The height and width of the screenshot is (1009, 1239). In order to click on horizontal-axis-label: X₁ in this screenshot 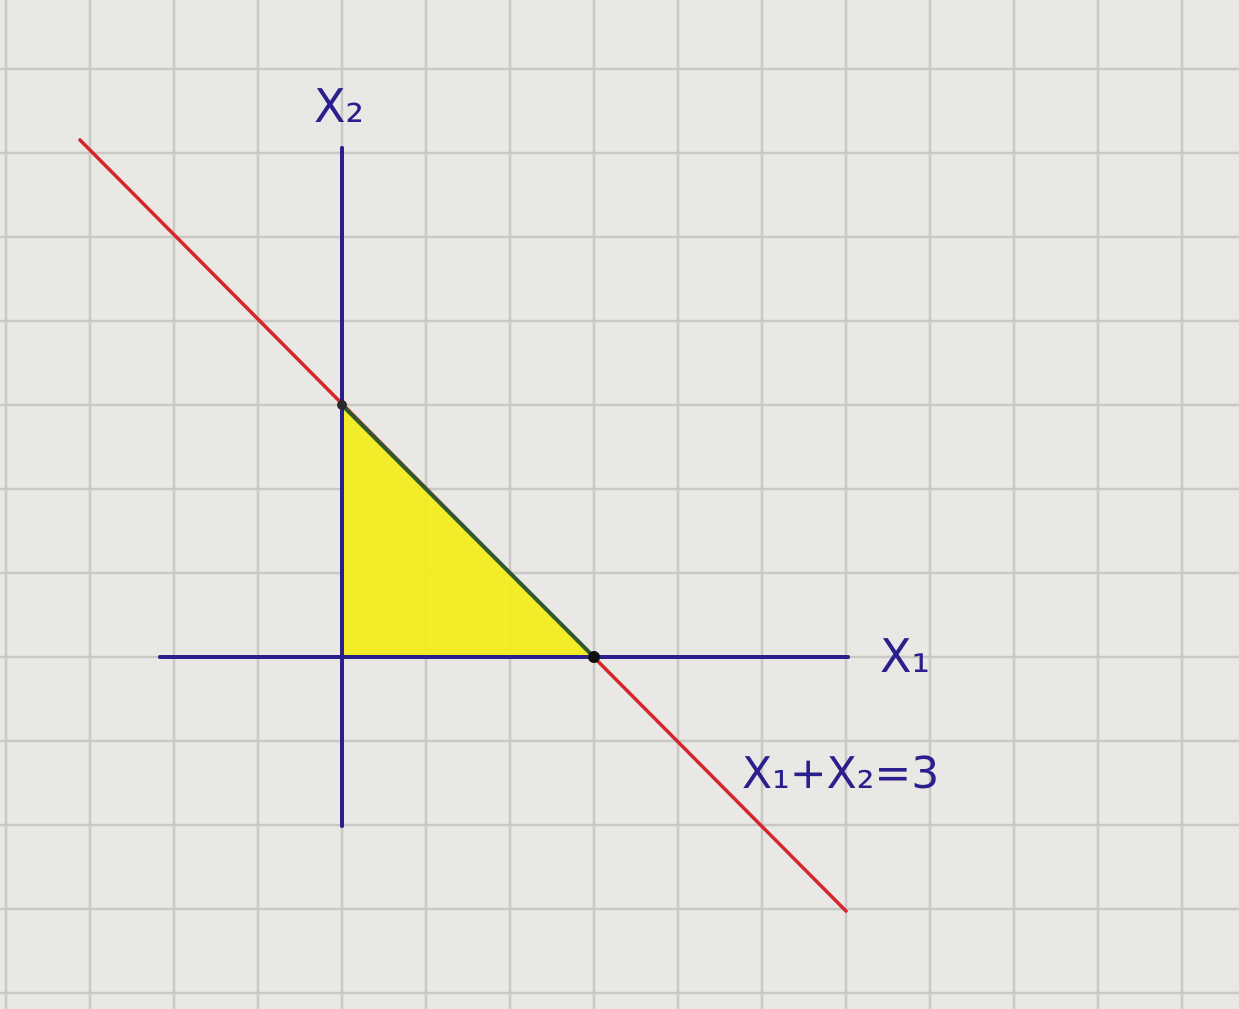, I will do `click(905, 656)`.